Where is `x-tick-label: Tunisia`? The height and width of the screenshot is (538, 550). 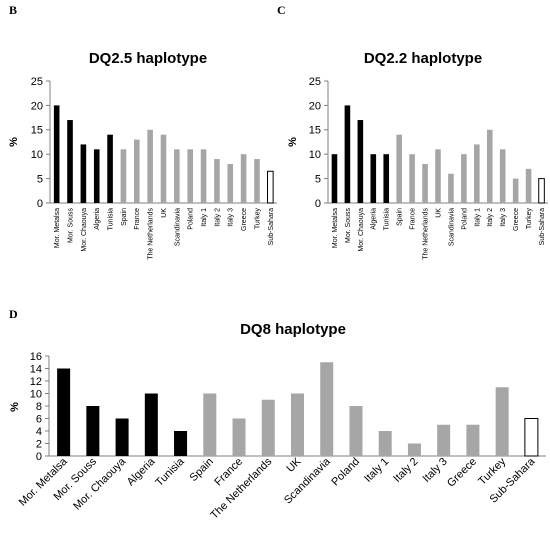 x-tick-label: Tunisia is located at coordinates (170, 472).